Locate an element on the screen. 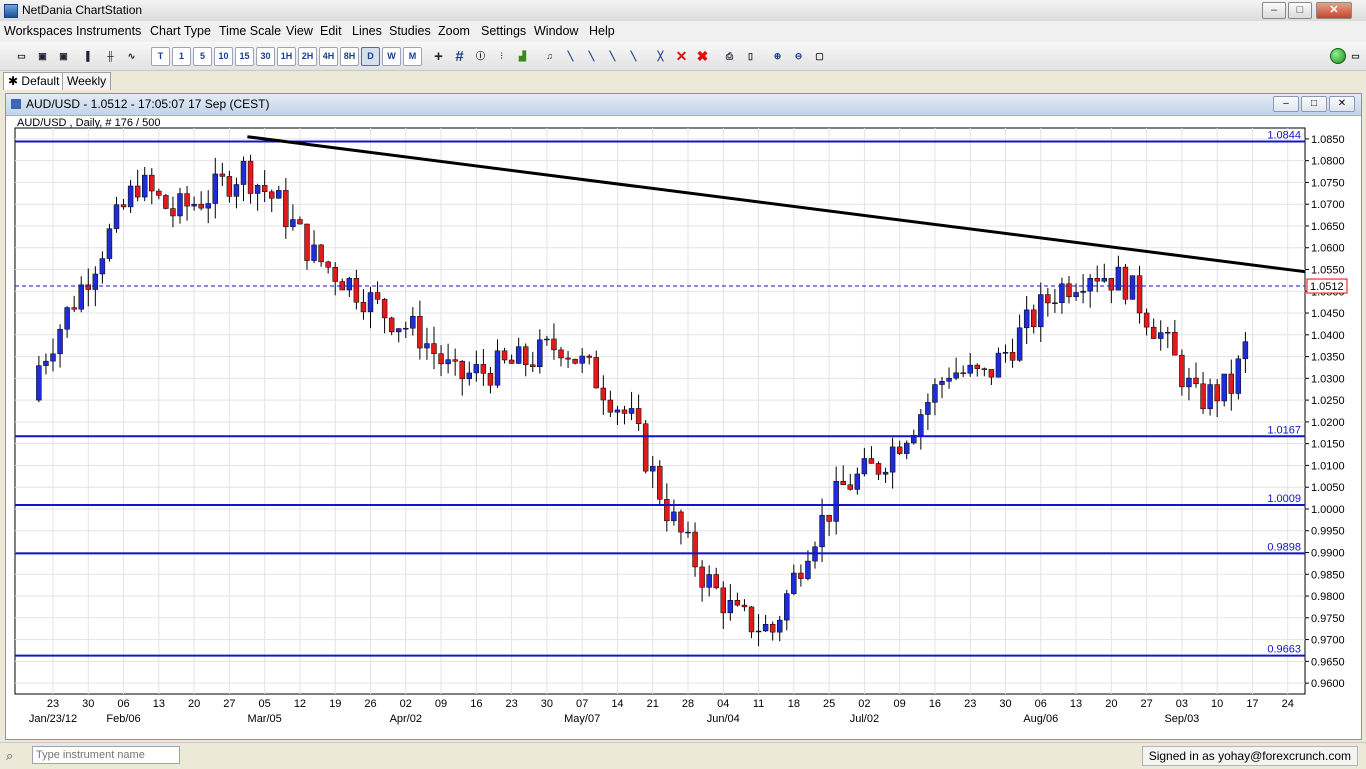 This screenshot has width=1366, height=769. save-icon: ▣ is located at coordinates (42, 56).